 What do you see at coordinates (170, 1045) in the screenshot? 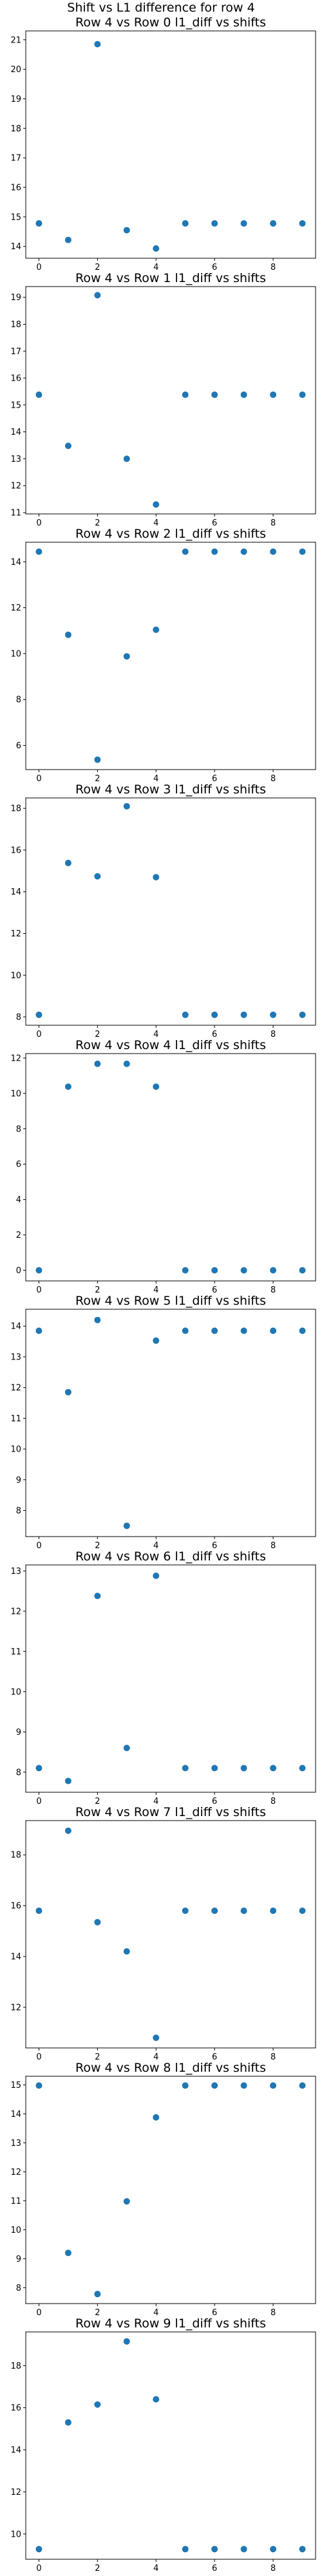
I see `subplot-title-4: Row 4 vs Row 4 l1_diff vs shifts` at bounding box center [170, 1045].